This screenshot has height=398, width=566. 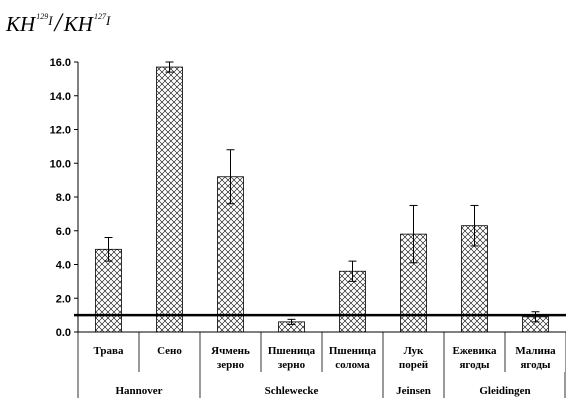 What do you see at coordinates (414, 365) in the screenshot?
I see `x-tick-label: порей` at bounding box center [414, 365].